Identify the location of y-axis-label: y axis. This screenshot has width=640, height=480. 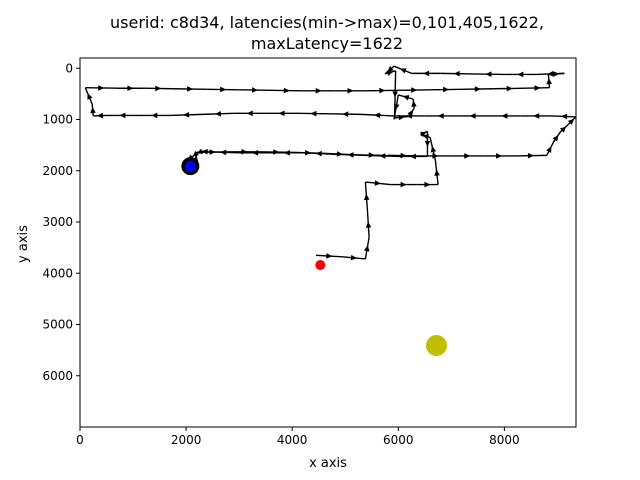
(23, 244).